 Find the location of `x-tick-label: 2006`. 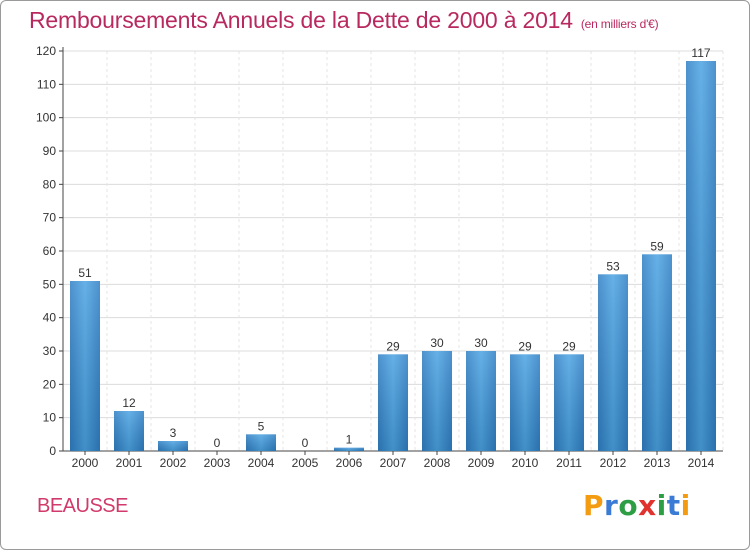

x-tick-label: 2006 is located at coordinates (349, 463).